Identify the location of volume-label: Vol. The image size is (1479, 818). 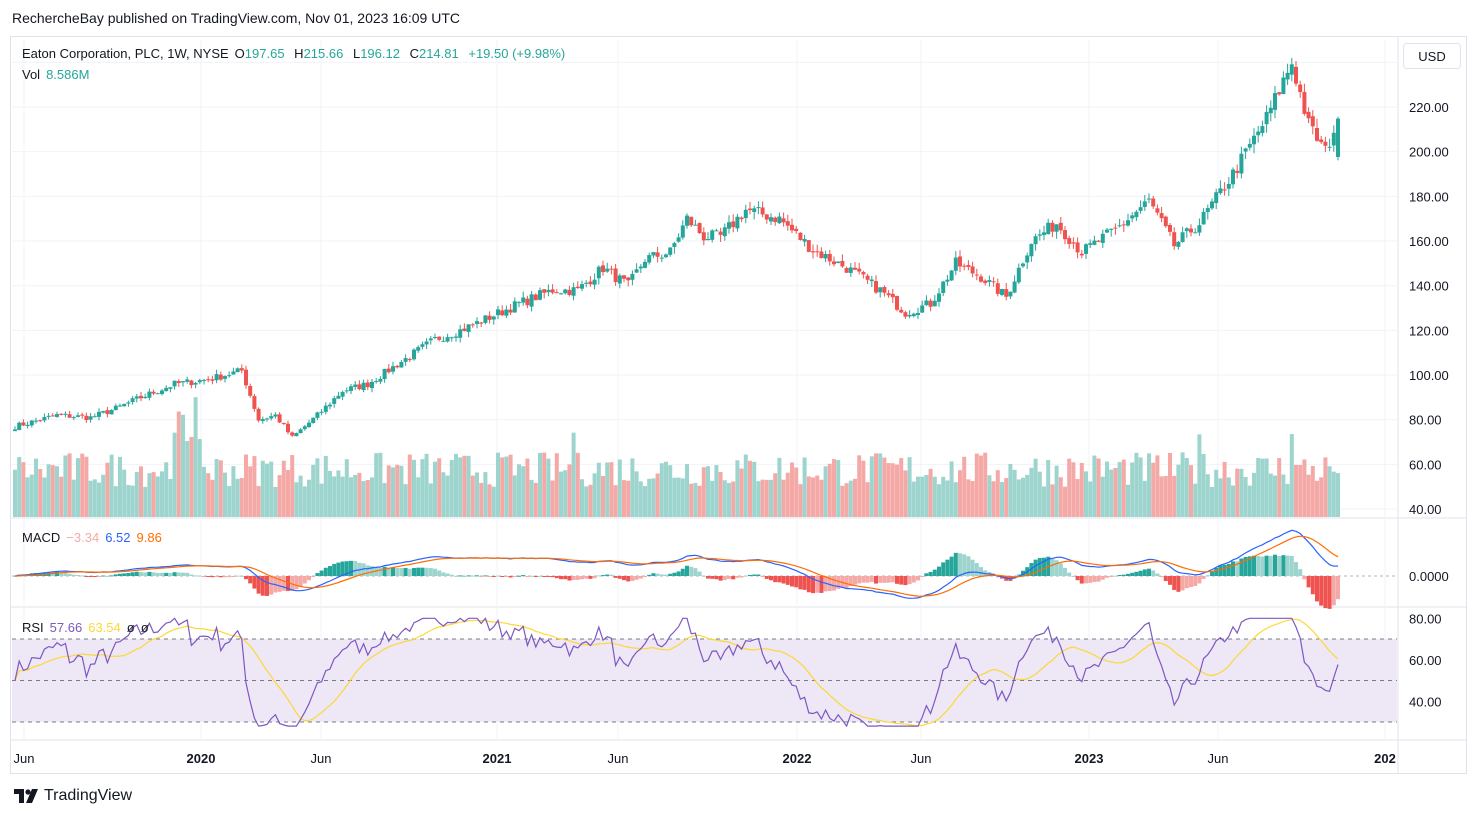
(31, 74).